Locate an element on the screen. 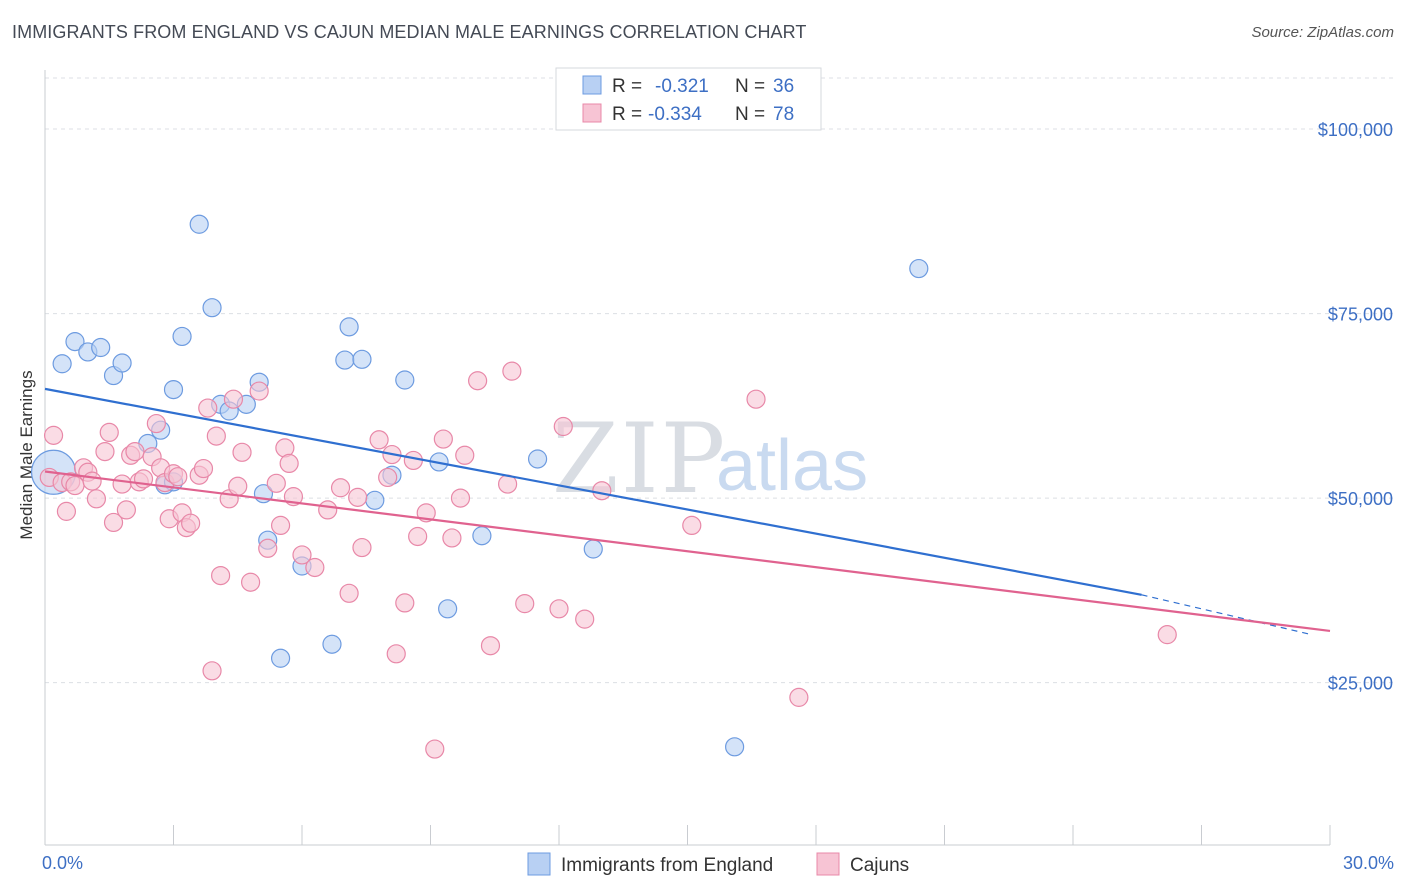 The height and width of the screenshot is (892, 1406). legend-bottom-england-swatch is located at coordinates (539, 864).